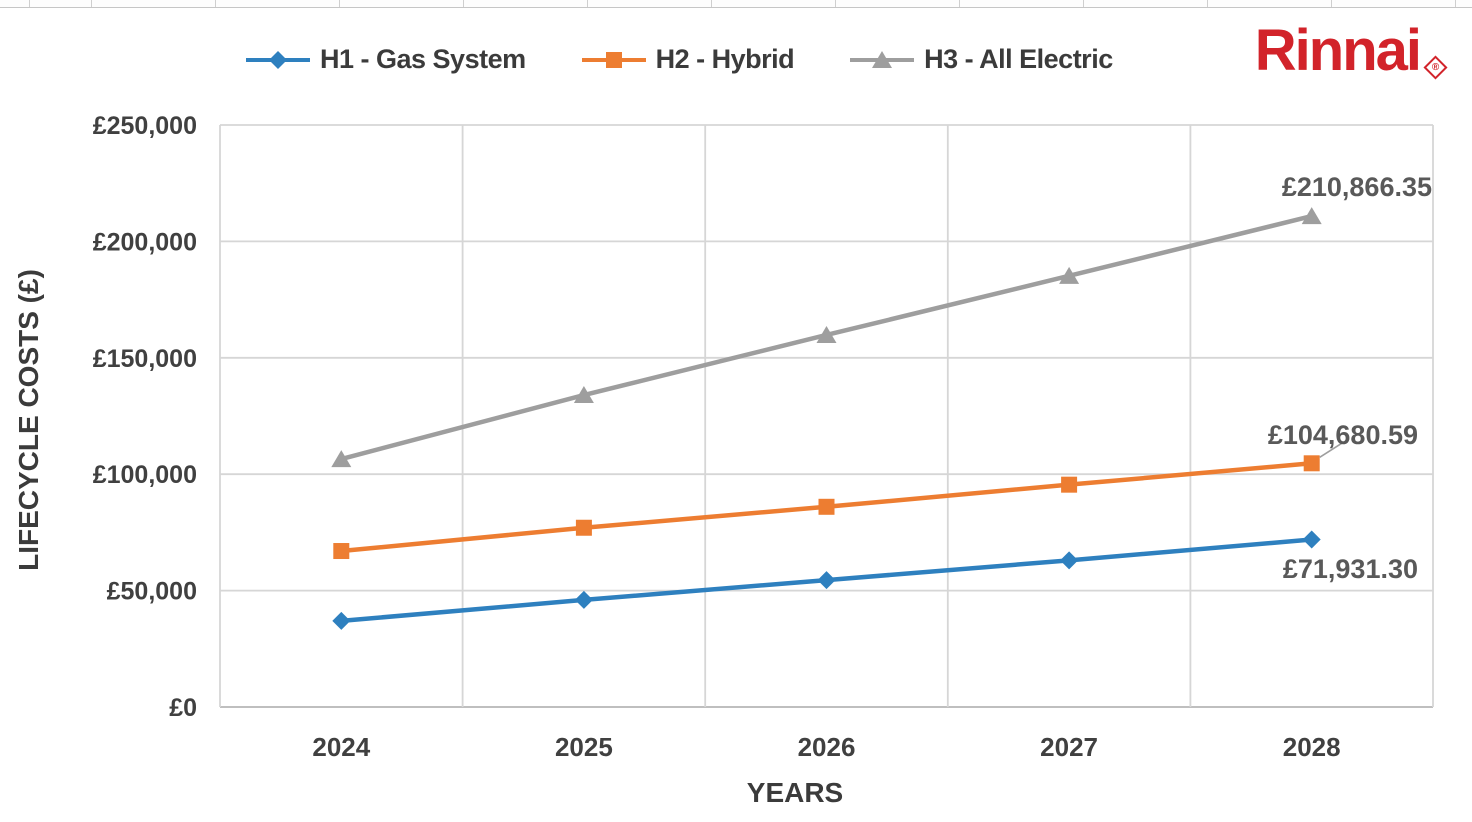 This screenshot has height=822, width=1472. I want to click on y-axis-title: LIFECYCLE COSTS (£), so click(28, 420).